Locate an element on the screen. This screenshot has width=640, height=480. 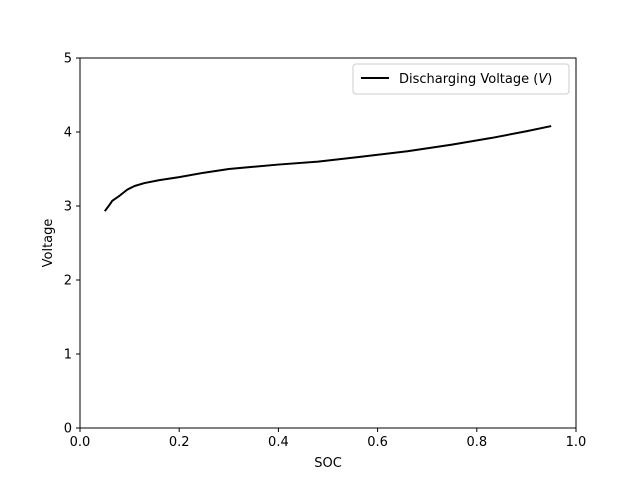
legend-label: Discharging Voltage (V) is located at coordinates (475, 79).